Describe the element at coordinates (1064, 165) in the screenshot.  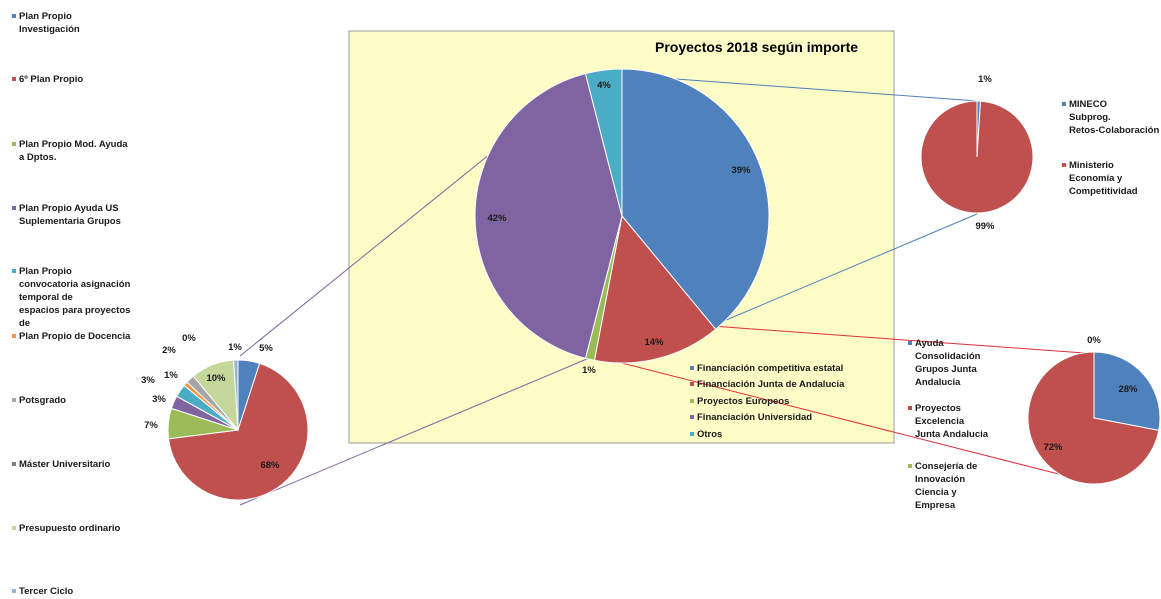
I see `legend-swatch-mineco-ministerio-economia-y-competitividad` at that location.